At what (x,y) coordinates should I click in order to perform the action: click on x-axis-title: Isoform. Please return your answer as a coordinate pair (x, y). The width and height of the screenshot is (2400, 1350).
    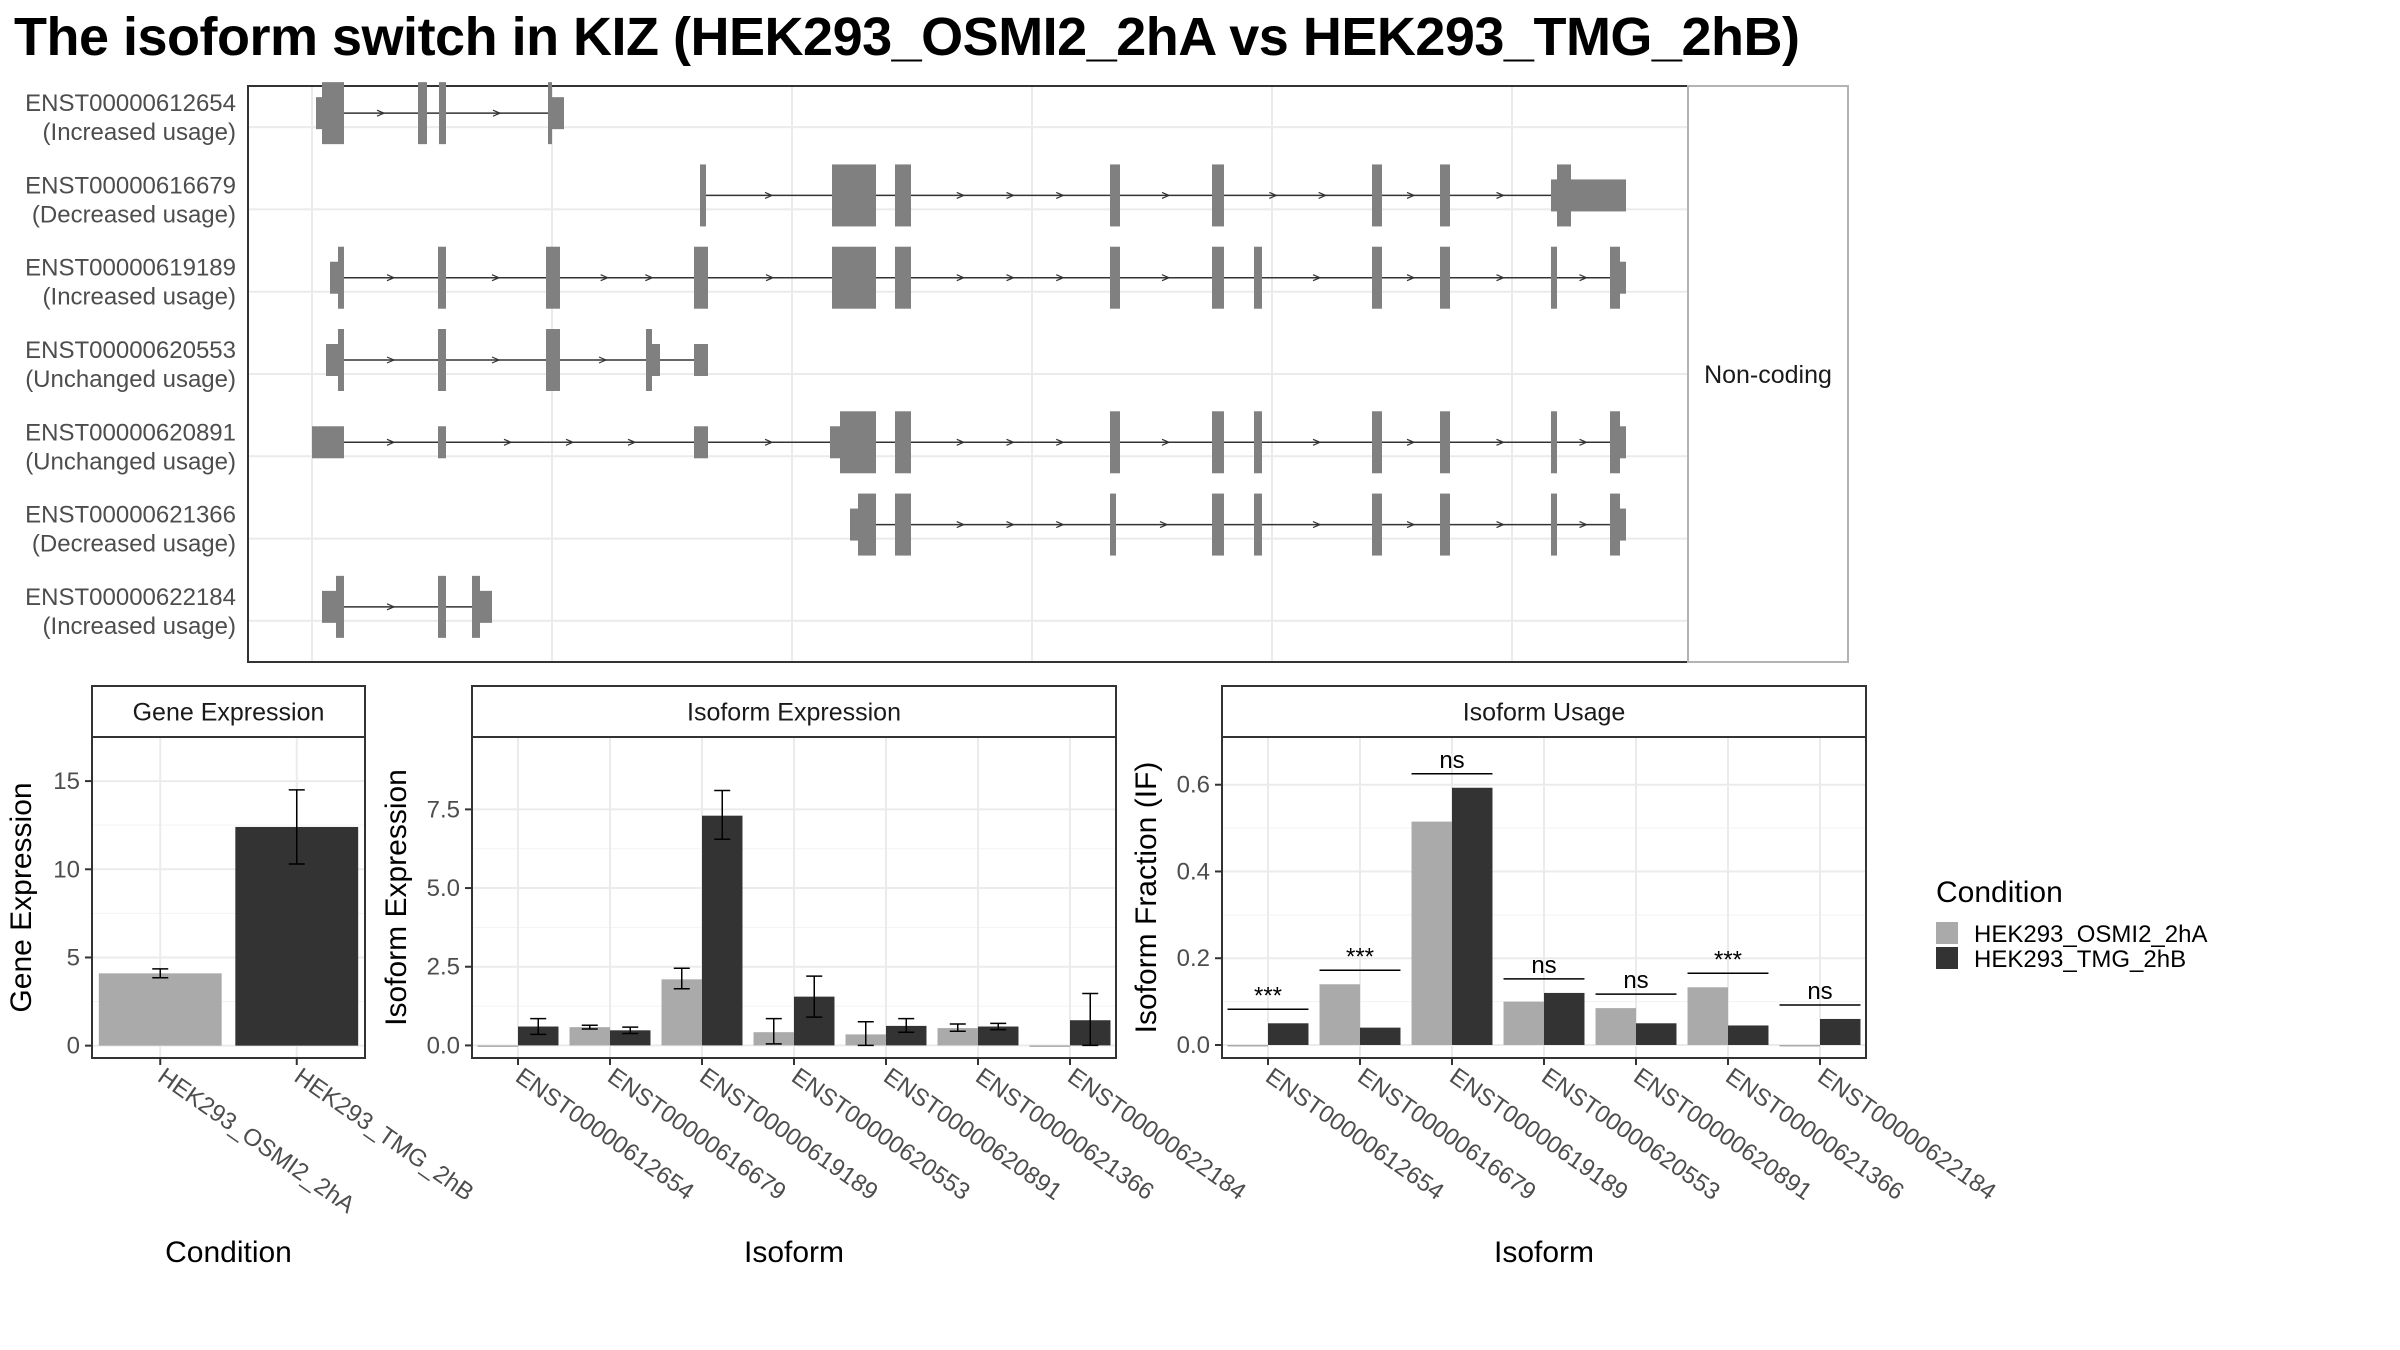
    Looking at the image, I should click on (1544, 1252).